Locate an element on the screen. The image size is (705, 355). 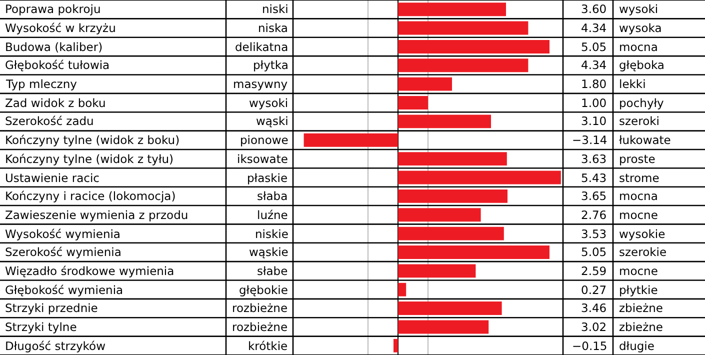
text: słabe is located at coordinates (272, 271).